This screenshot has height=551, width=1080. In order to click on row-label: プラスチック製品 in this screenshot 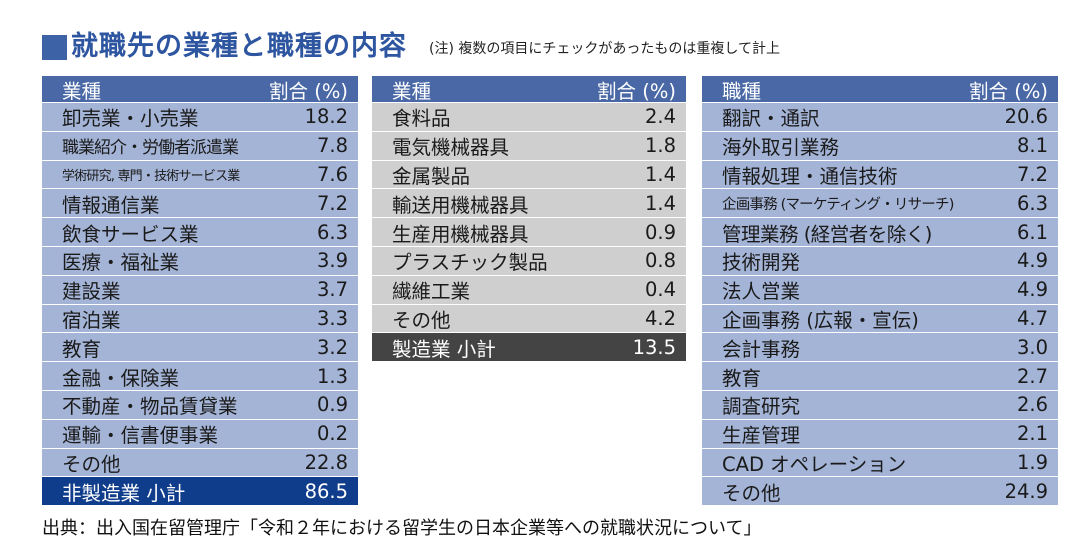, I will do `click(470, 263)`.